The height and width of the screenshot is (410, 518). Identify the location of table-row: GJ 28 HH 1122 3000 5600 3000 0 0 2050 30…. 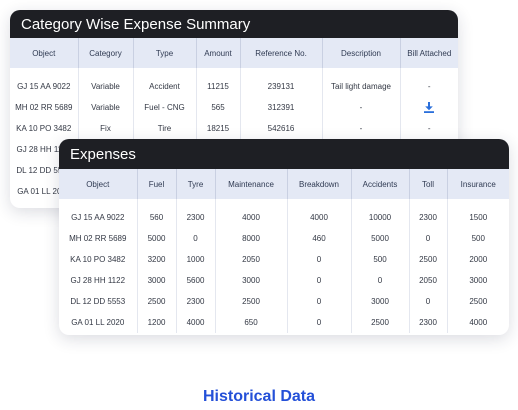
(284, 280).